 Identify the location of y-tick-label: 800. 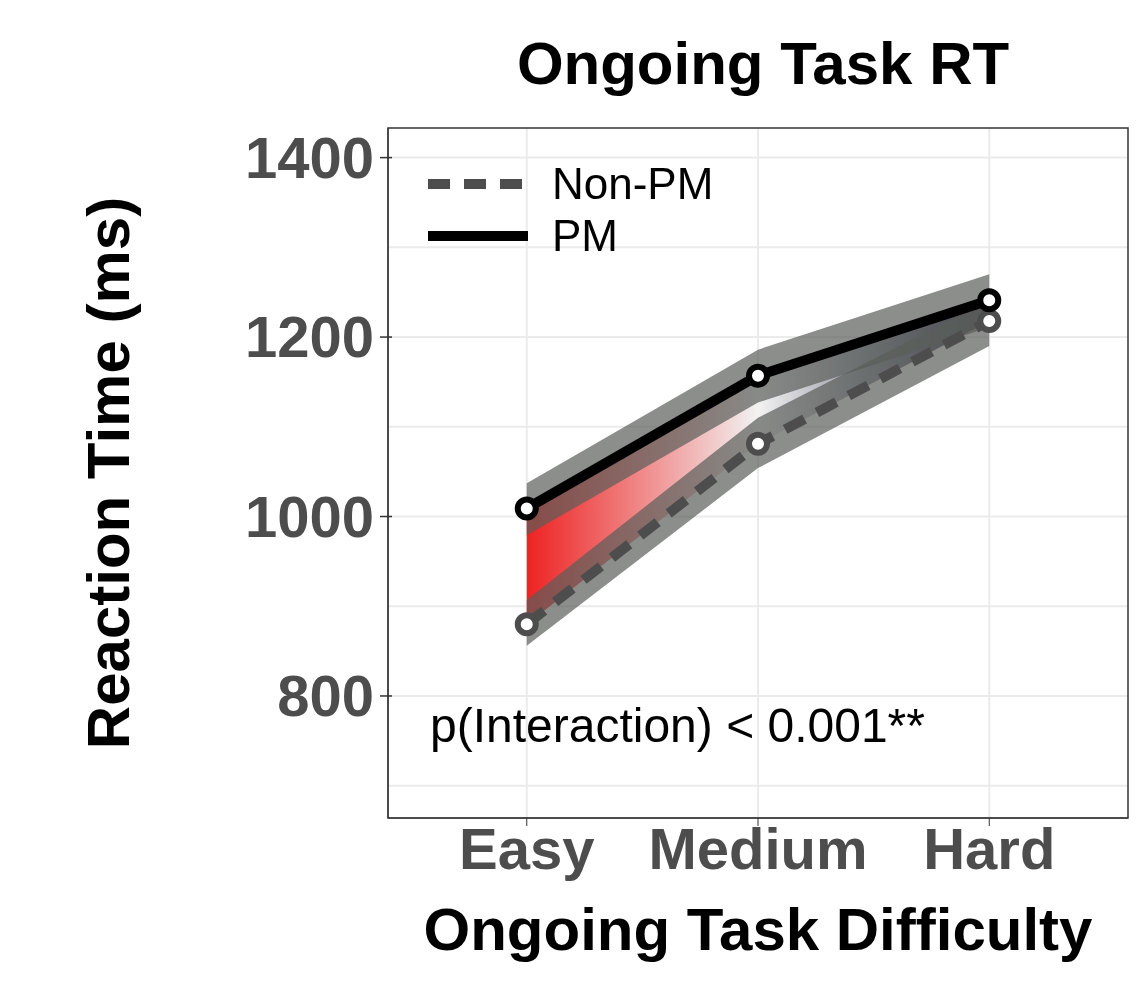
(325, 696).